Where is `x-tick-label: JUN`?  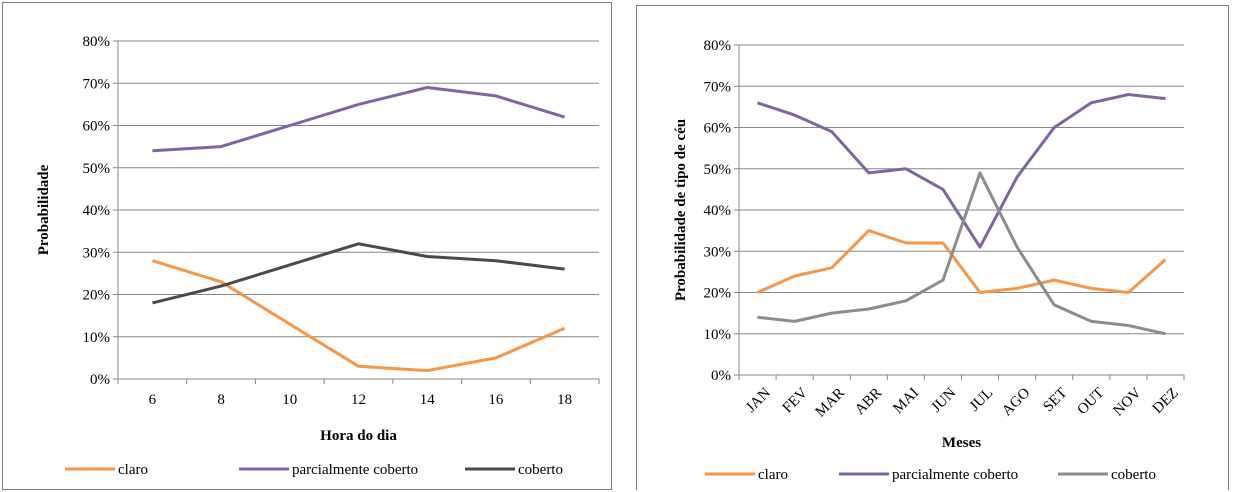
x-tick-label: JUN is located at coordinates (944, 400).